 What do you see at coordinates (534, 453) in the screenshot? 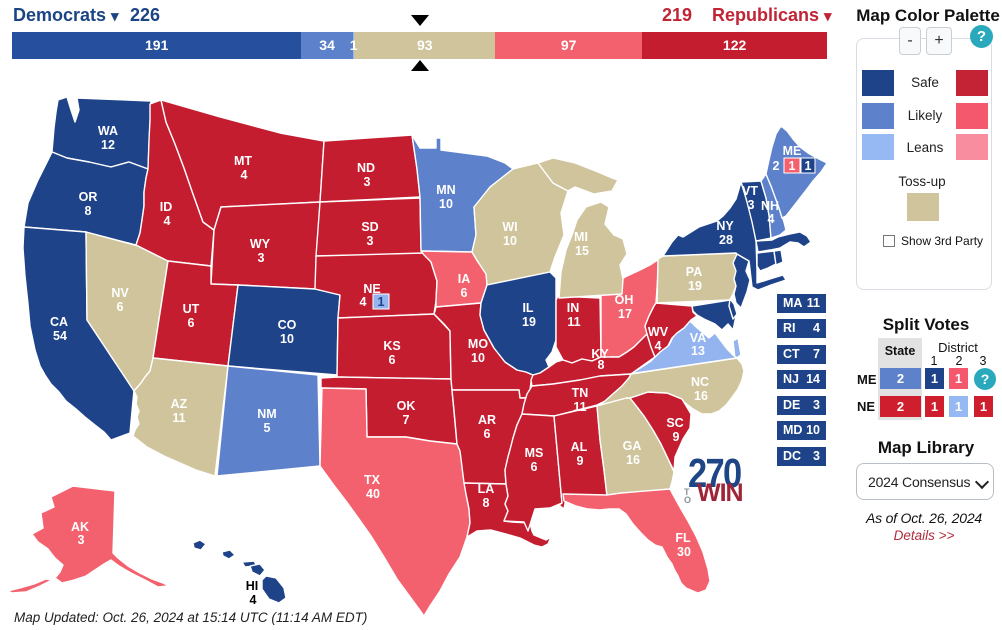
I see `svg-text: MS` at bounding box center [534, 453].